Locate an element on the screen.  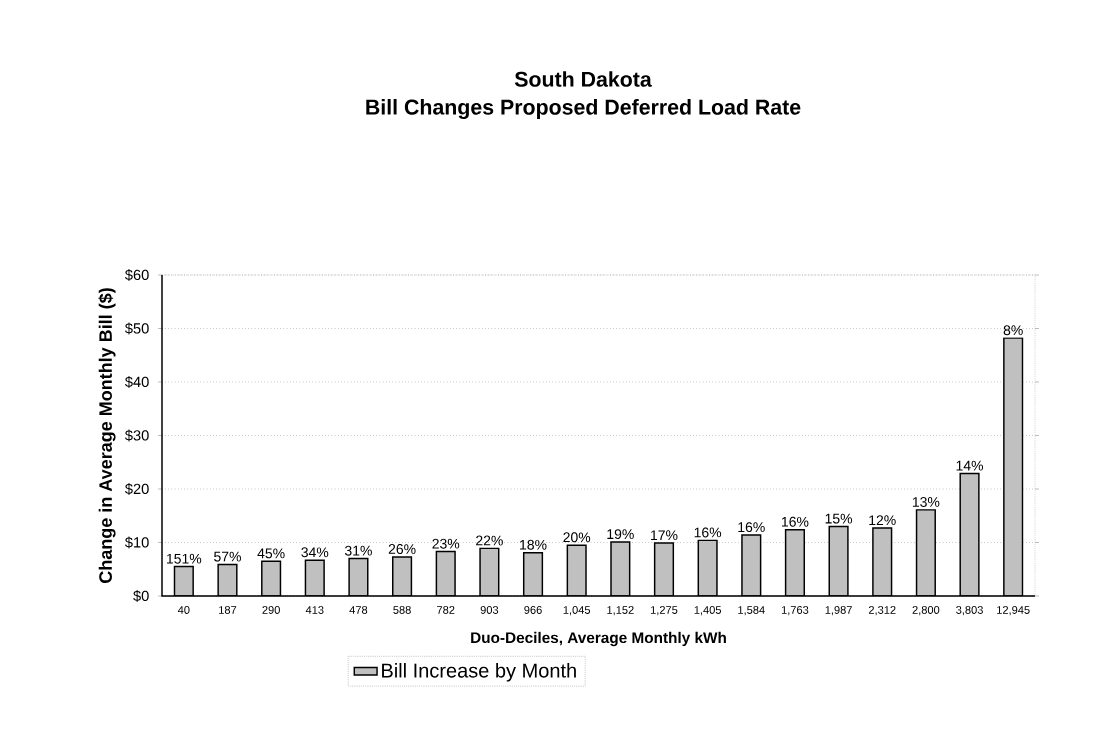
y-tick-label: $50 is located at coordinates (136, 328).